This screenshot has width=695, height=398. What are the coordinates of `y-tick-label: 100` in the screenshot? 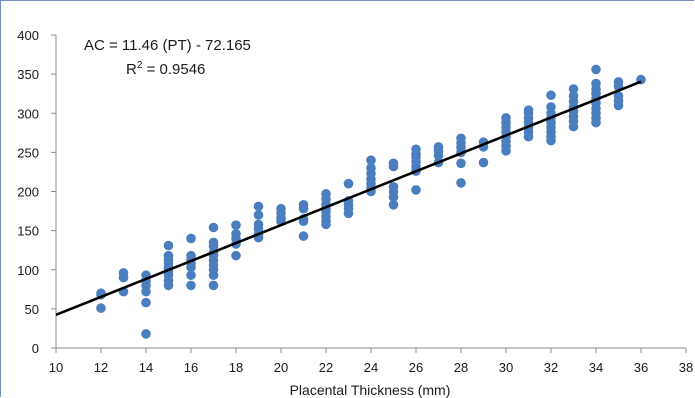 It's located at (28, 270).